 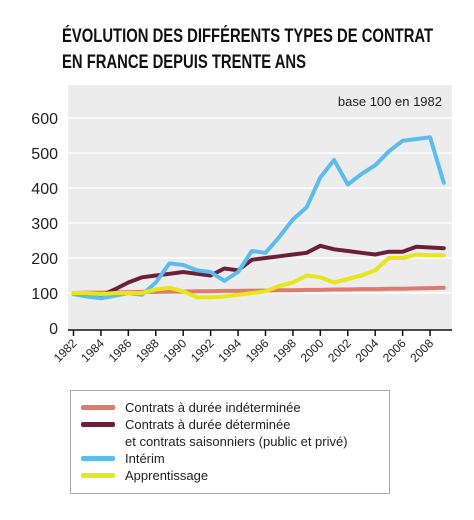 I want to click on legend-label: Intérim, so click(x=145, y=458).